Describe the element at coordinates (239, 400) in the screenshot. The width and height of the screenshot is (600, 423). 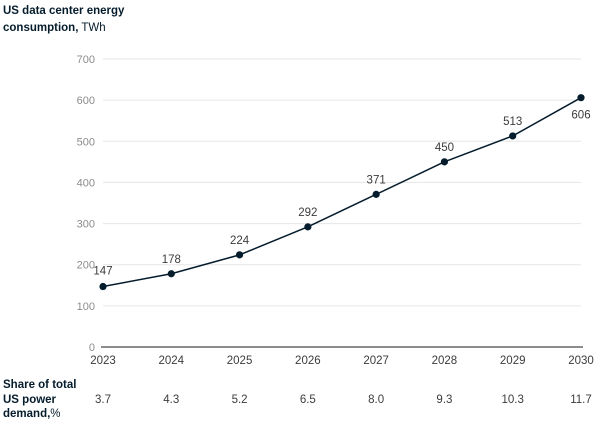
I see `share-value: 5.2` at that location.